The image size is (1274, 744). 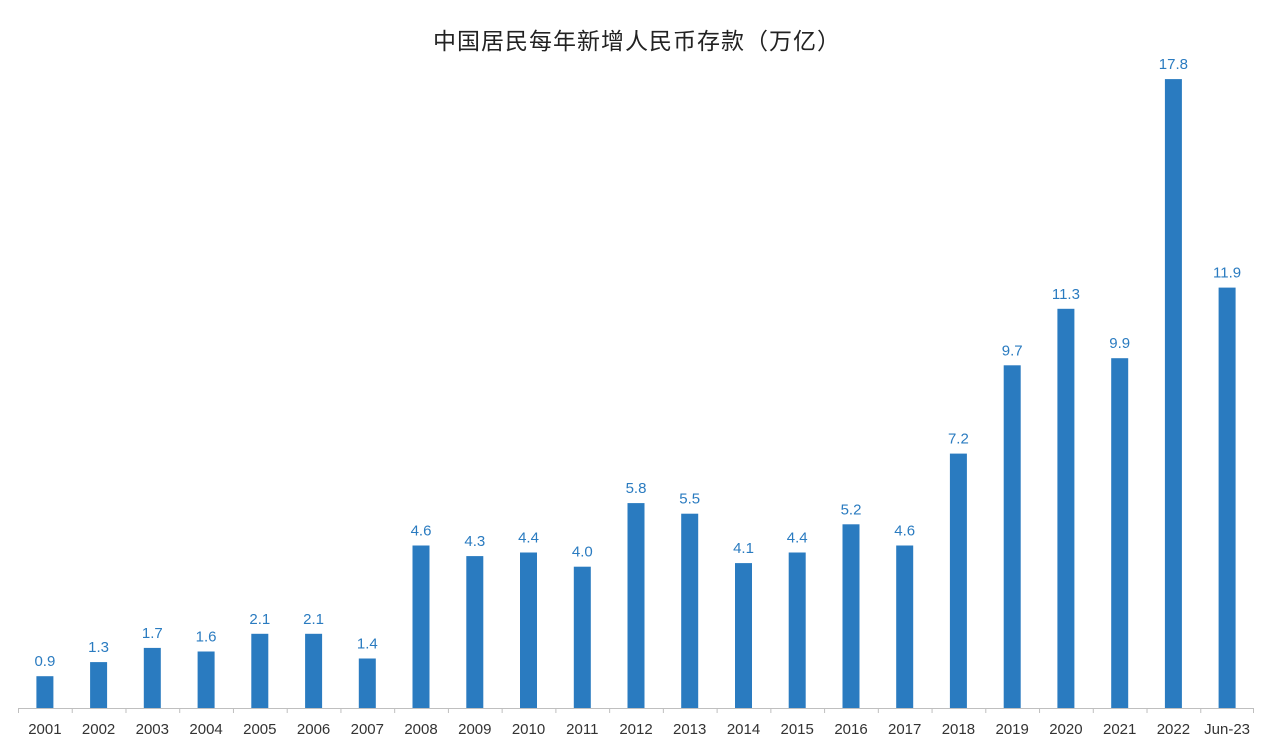 What do you see at coordinates (1119, 343) in the screenshot?
I see `data-label-2021: 9.9` at bounding box center [1119, 343].